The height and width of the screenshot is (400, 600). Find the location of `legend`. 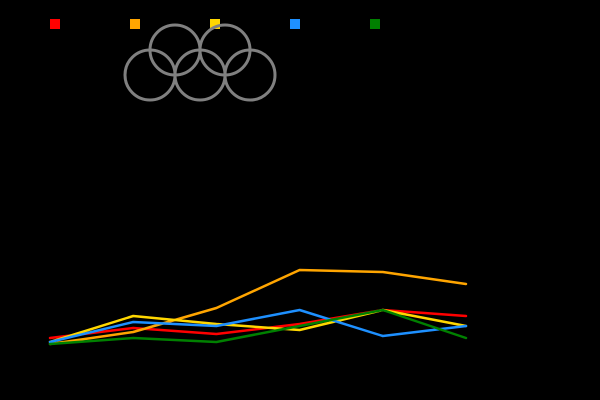

legend is located at coordinates (215, 24).